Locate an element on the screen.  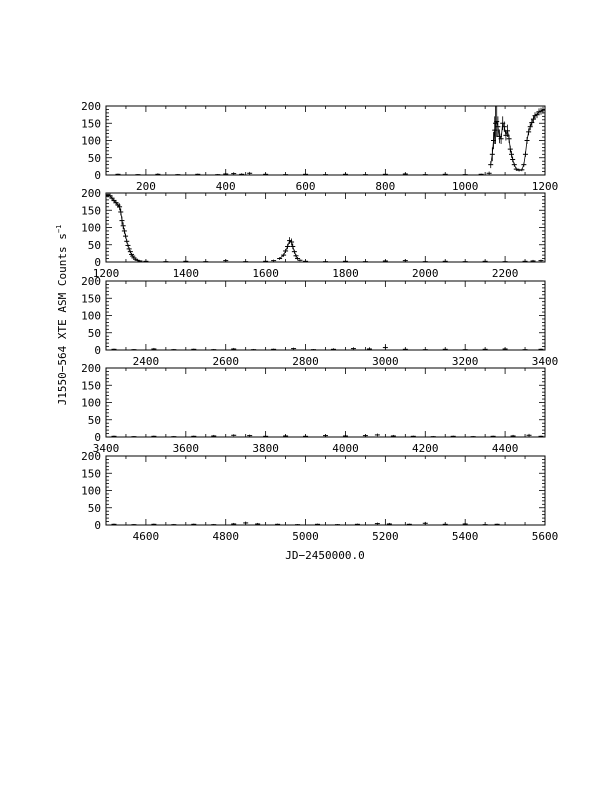
x-tick-label: 3000 is located at coordinates (385, 361).